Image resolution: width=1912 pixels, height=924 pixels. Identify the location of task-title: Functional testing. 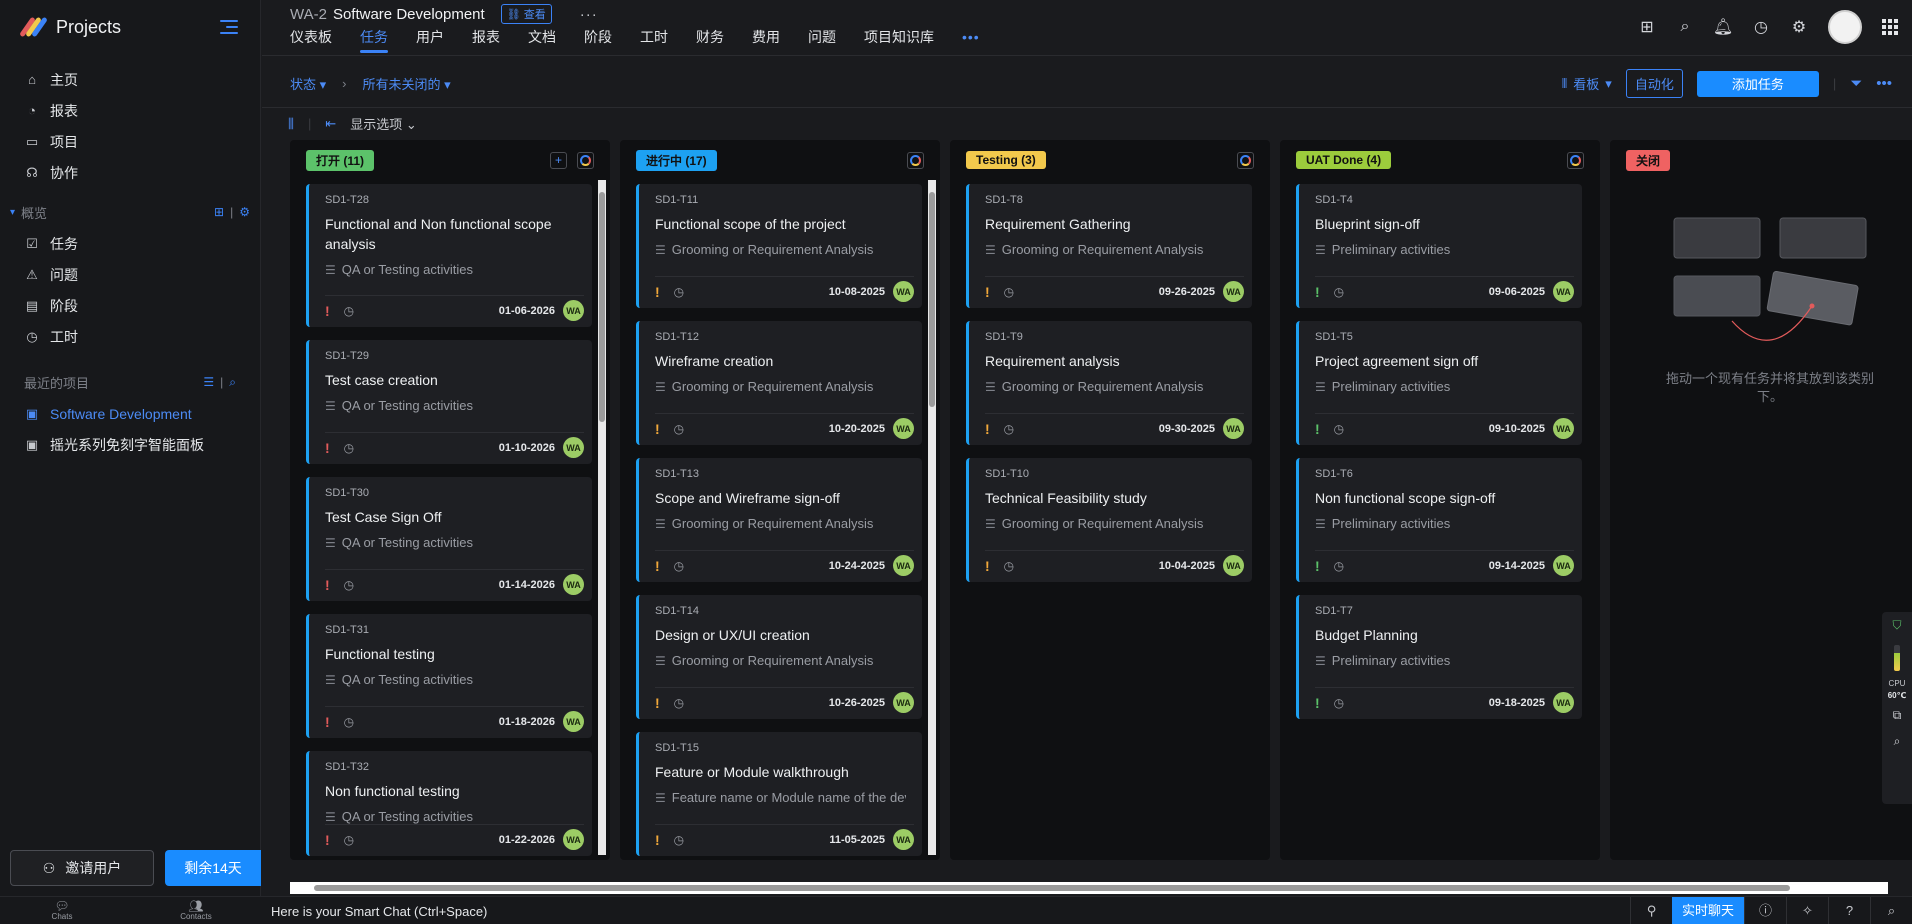
(380, 654).